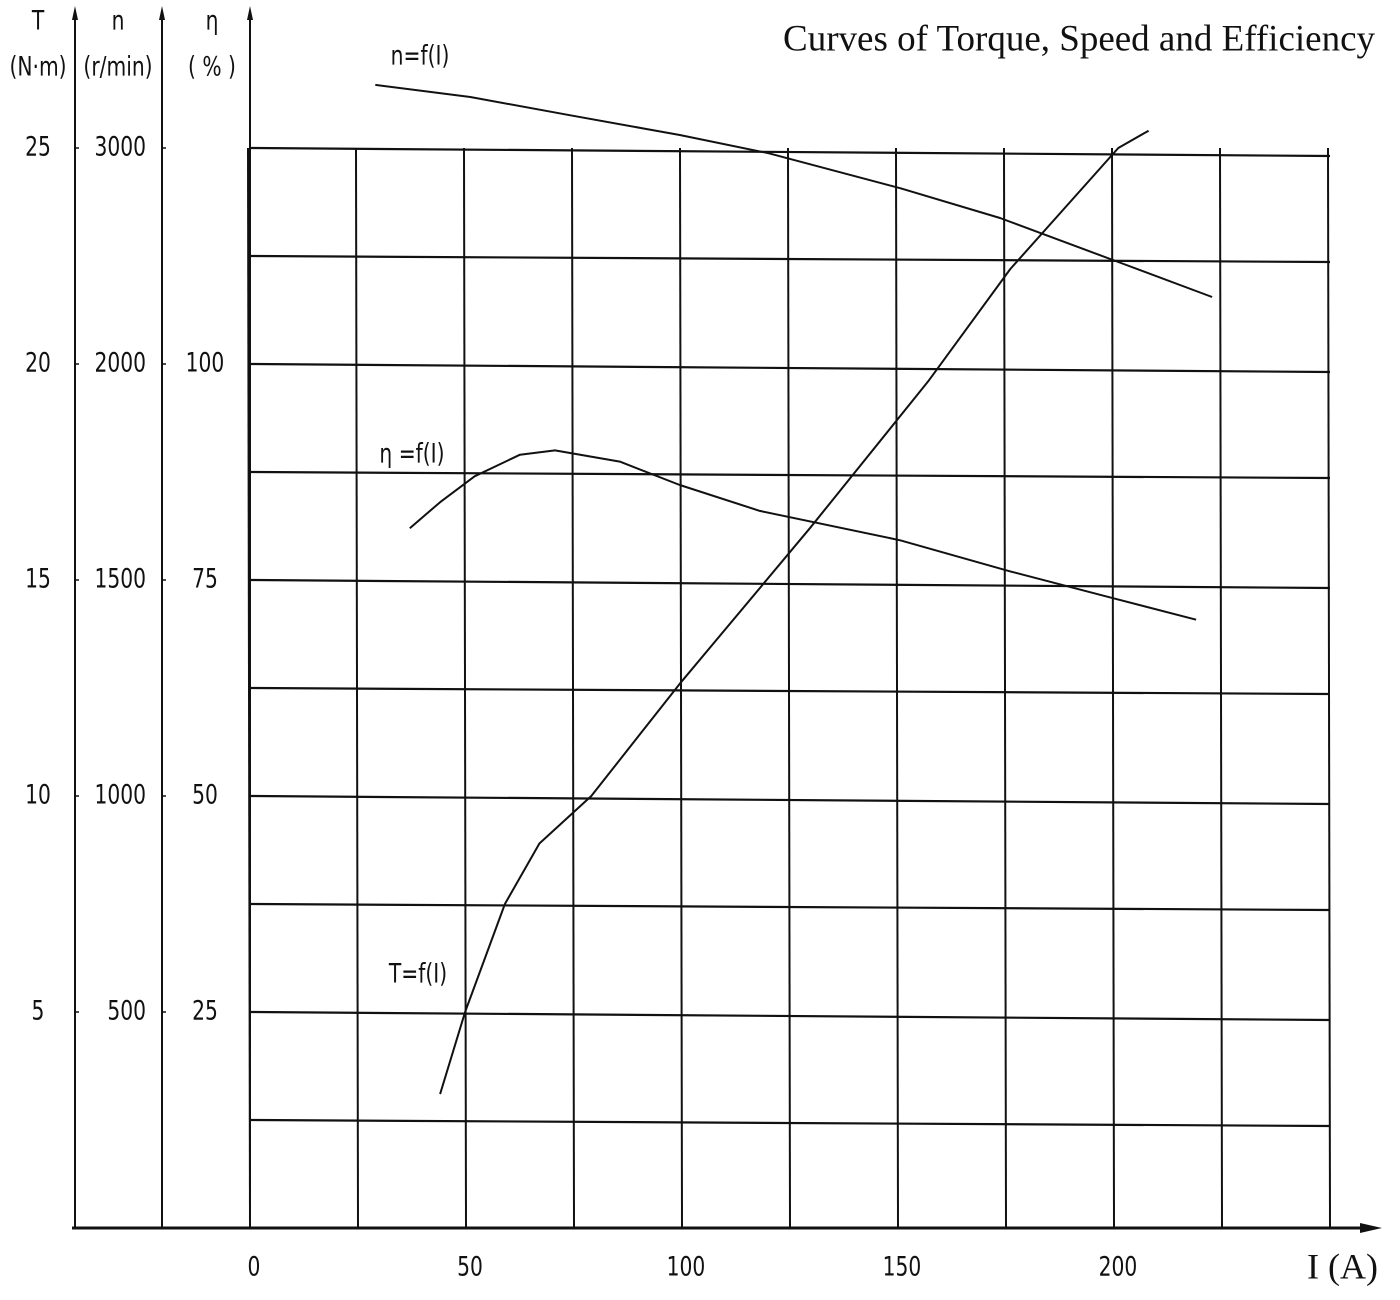  I want to click on y-tick-label: 5, so click(38, 1010).